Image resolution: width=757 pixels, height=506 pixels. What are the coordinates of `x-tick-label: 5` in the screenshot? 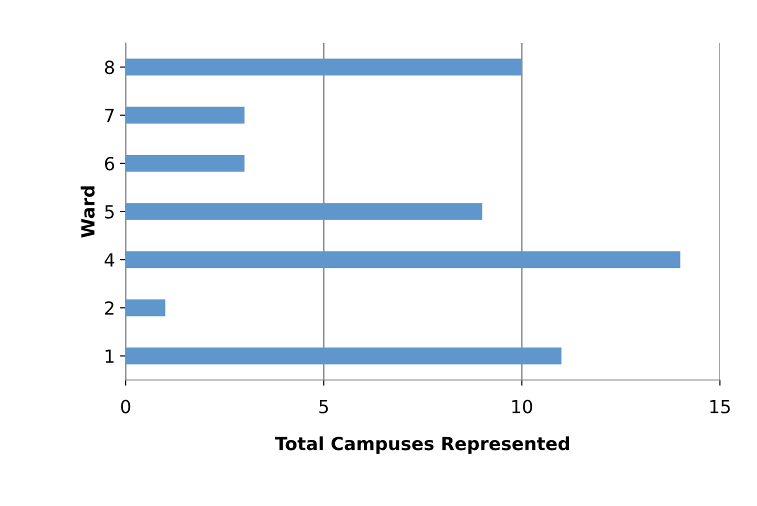 It's located at (323, 407).